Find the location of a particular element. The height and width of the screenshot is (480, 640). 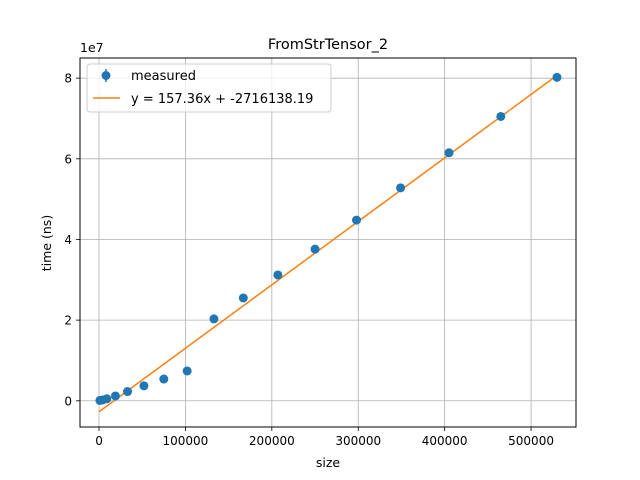

x-tick-label: 400000 is located at coordinates (445, 441).